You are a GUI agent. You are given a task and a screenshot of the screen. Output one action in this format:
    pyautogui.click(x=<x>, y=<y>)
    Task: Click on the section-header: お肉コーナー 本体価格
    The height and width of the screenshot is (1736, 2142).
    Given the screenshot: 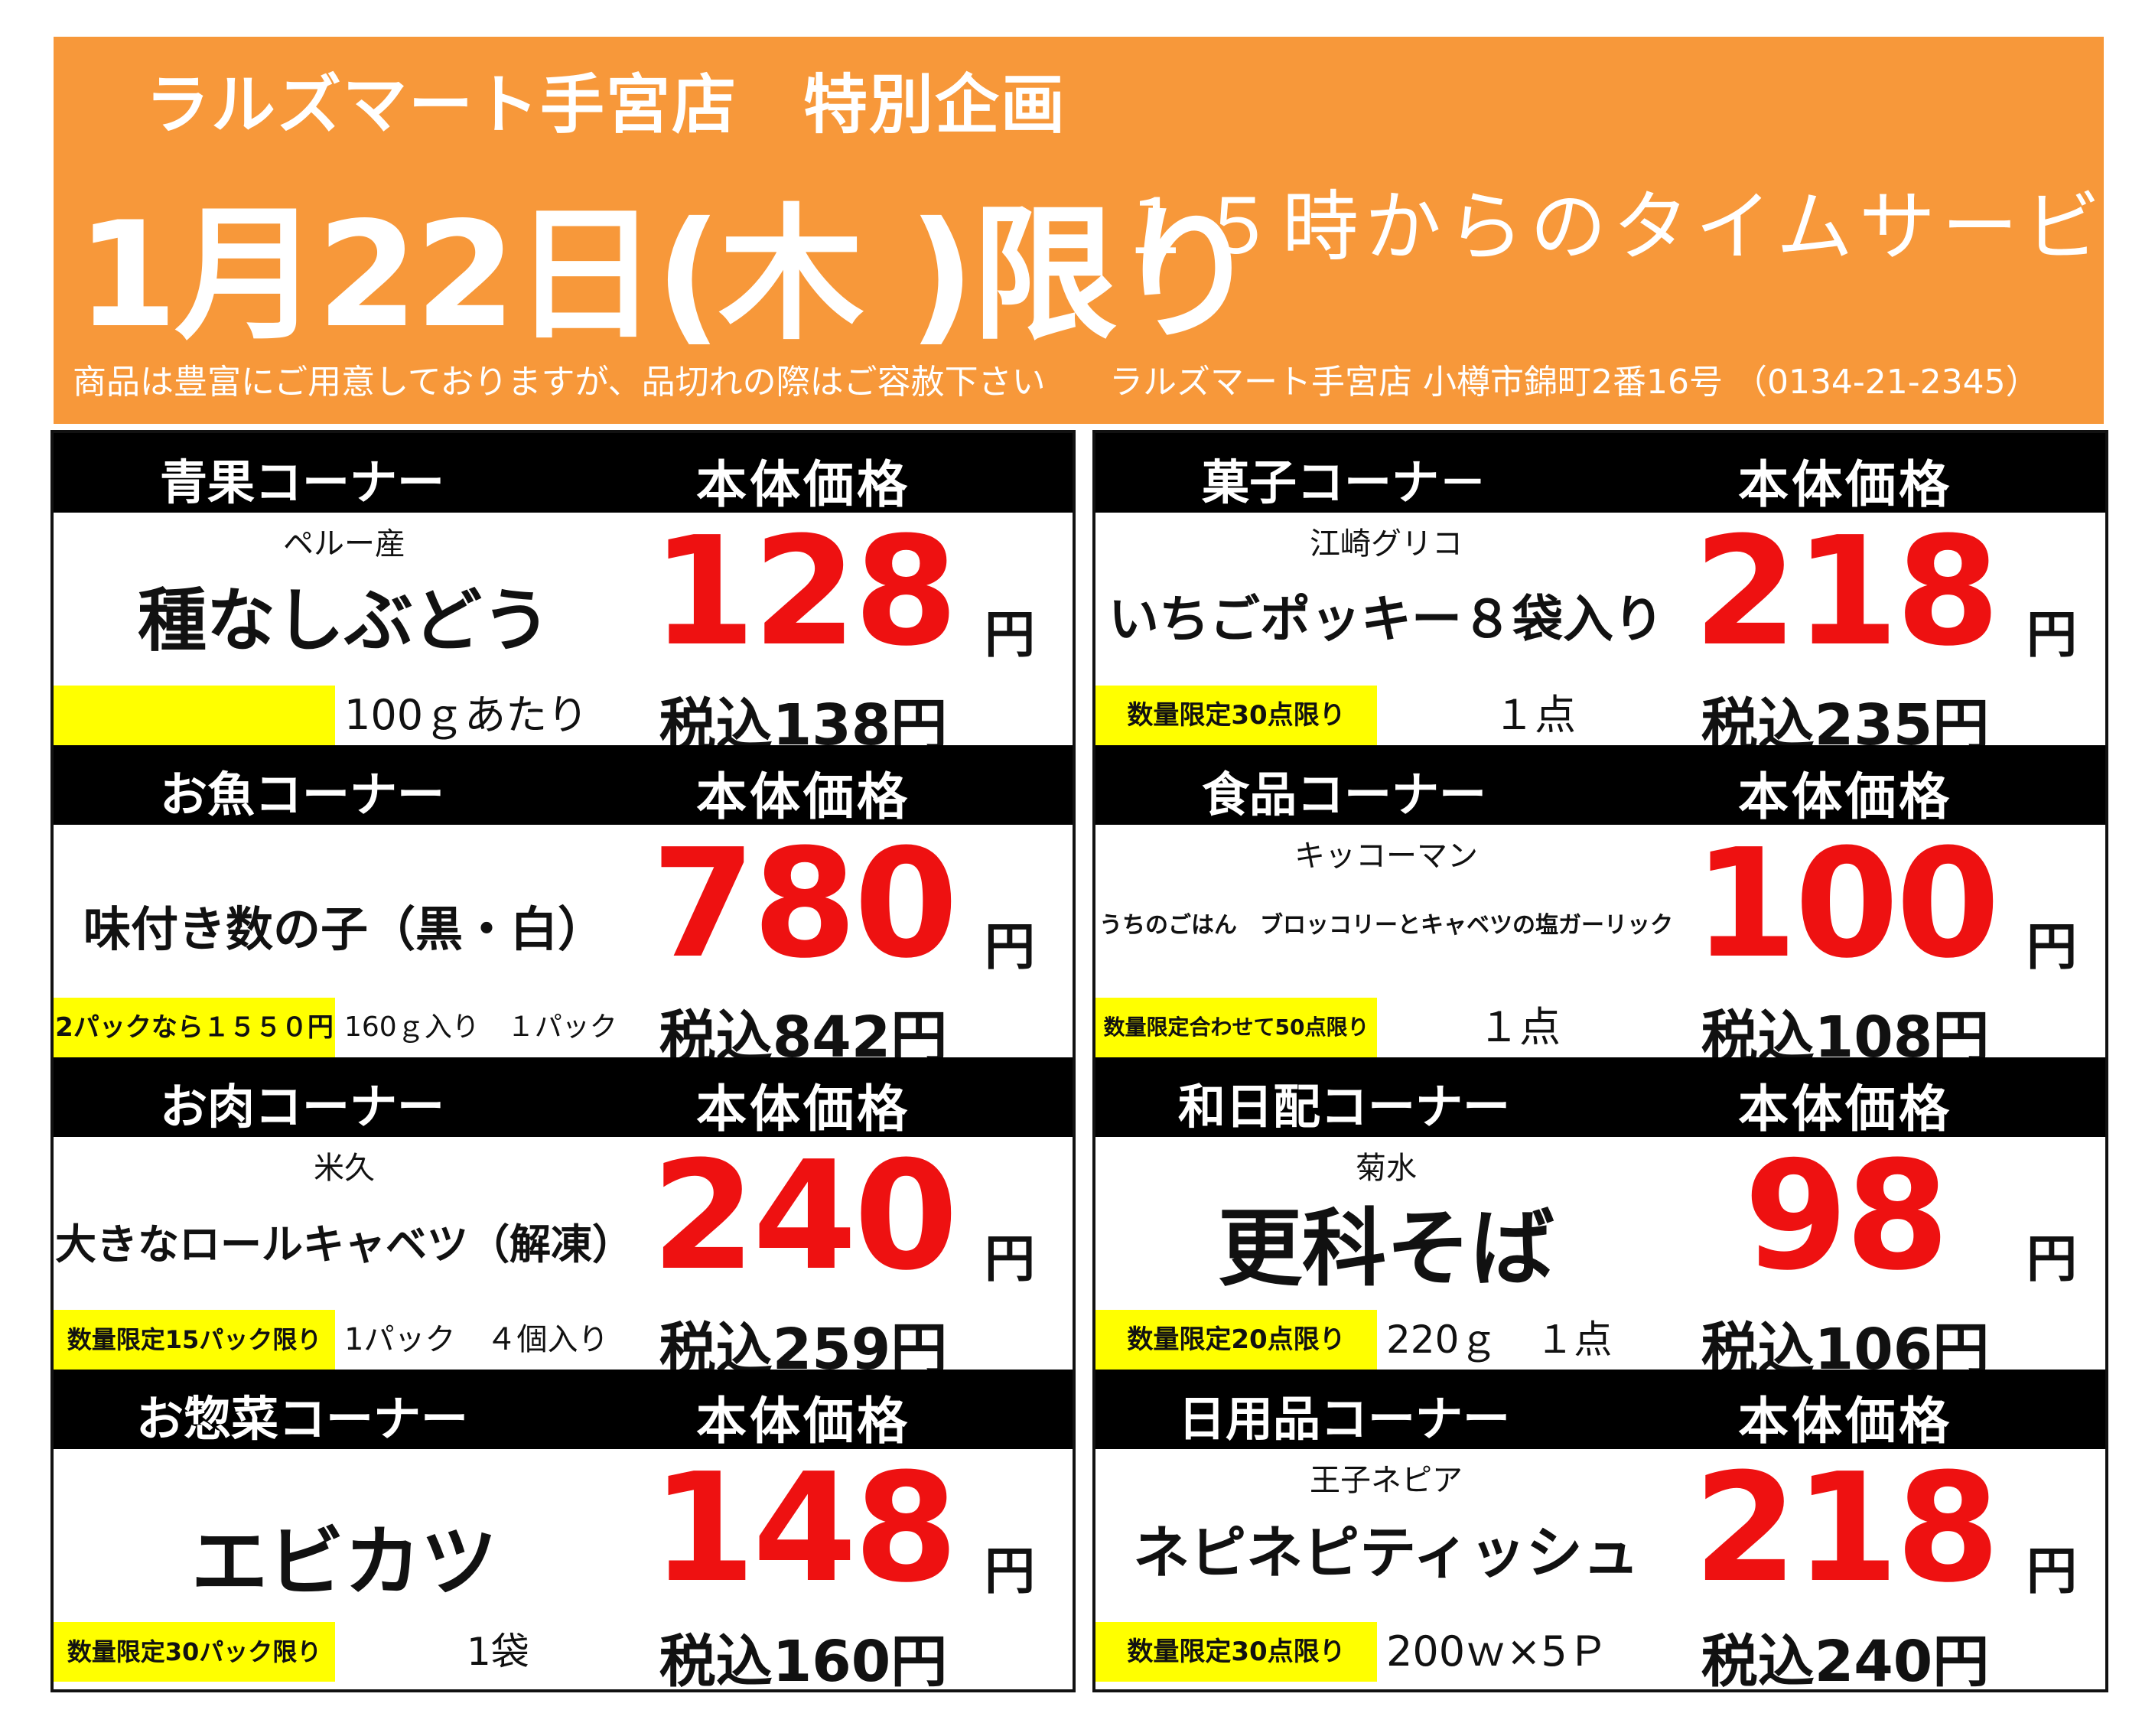 What is the action you would take?
    pyautogui.click(x=563, y=1097)
    